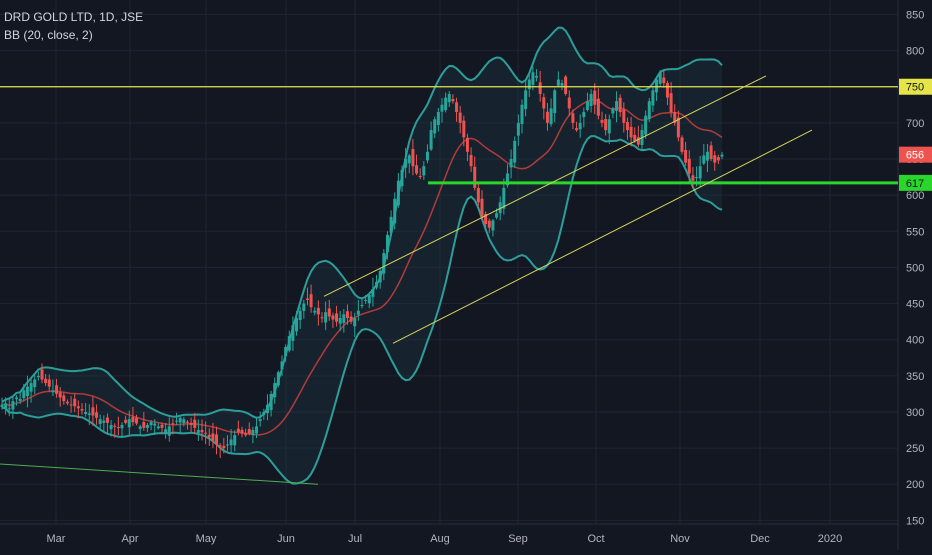 This screenshot has width=932, height=555. What do you see at coordinates (74, 17) in the screenshot?
I see `symbol-title: DRD GOLD LTD, 1D, JSE` at bounding box center [74, 17].